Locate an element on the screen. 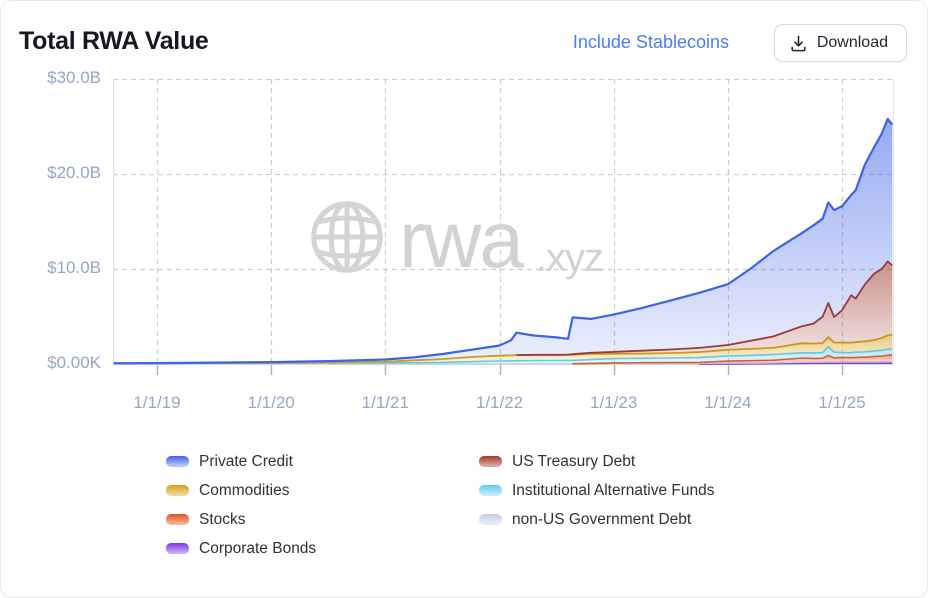  legend-item-corporate-bonds: Corporate Bonds is located at coordinates (241, 548).